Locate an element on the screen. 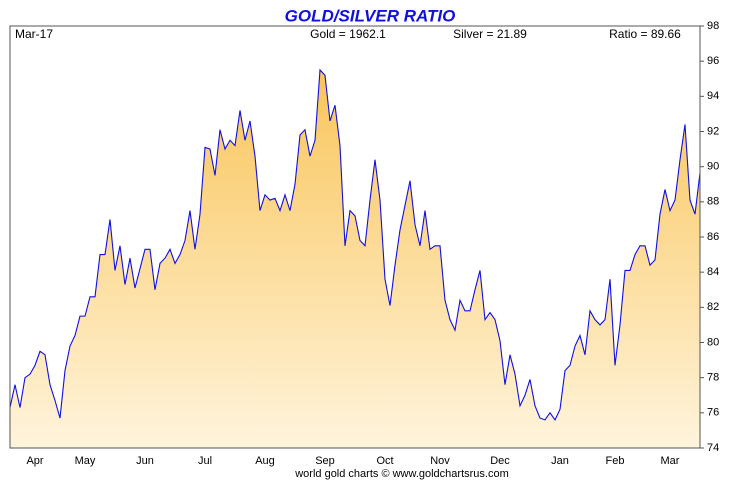 The image size is (730, 488). date-label: Mar-17 is located at coordinates (34, 34).